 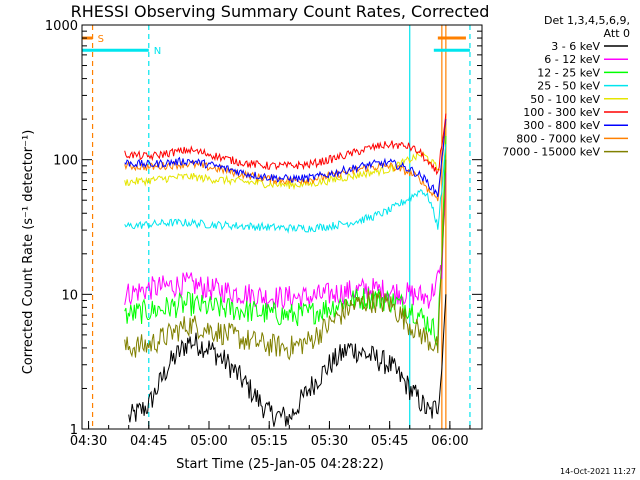 I want to click on legend-header-line-1: Det 1,3,4,5,6,9,, so click(x=587, y=20).